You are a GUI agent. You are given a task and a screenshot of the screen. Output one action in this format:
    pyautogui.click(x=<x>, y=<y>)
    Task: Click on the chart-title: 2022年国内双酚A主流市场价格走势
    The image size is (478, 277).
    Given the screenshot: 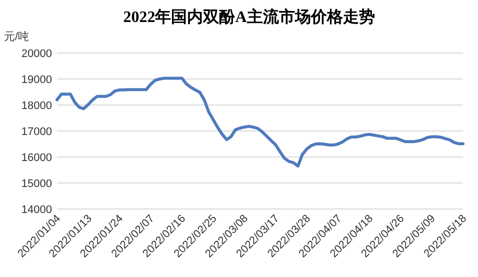 What is the action you would take?
    pyautogui.click(x=249, y=16)
    